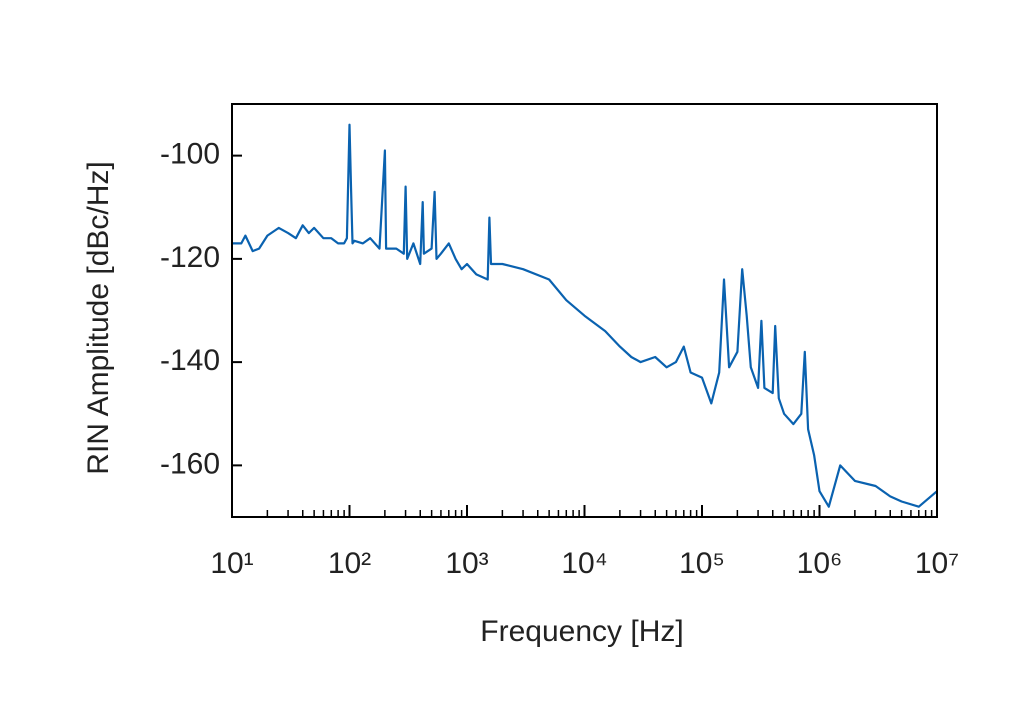 The image size is (1024, 709). Describe the element at coordinates (190, 154) in the screenshot. I see `y-tick-label: -100` at that location.